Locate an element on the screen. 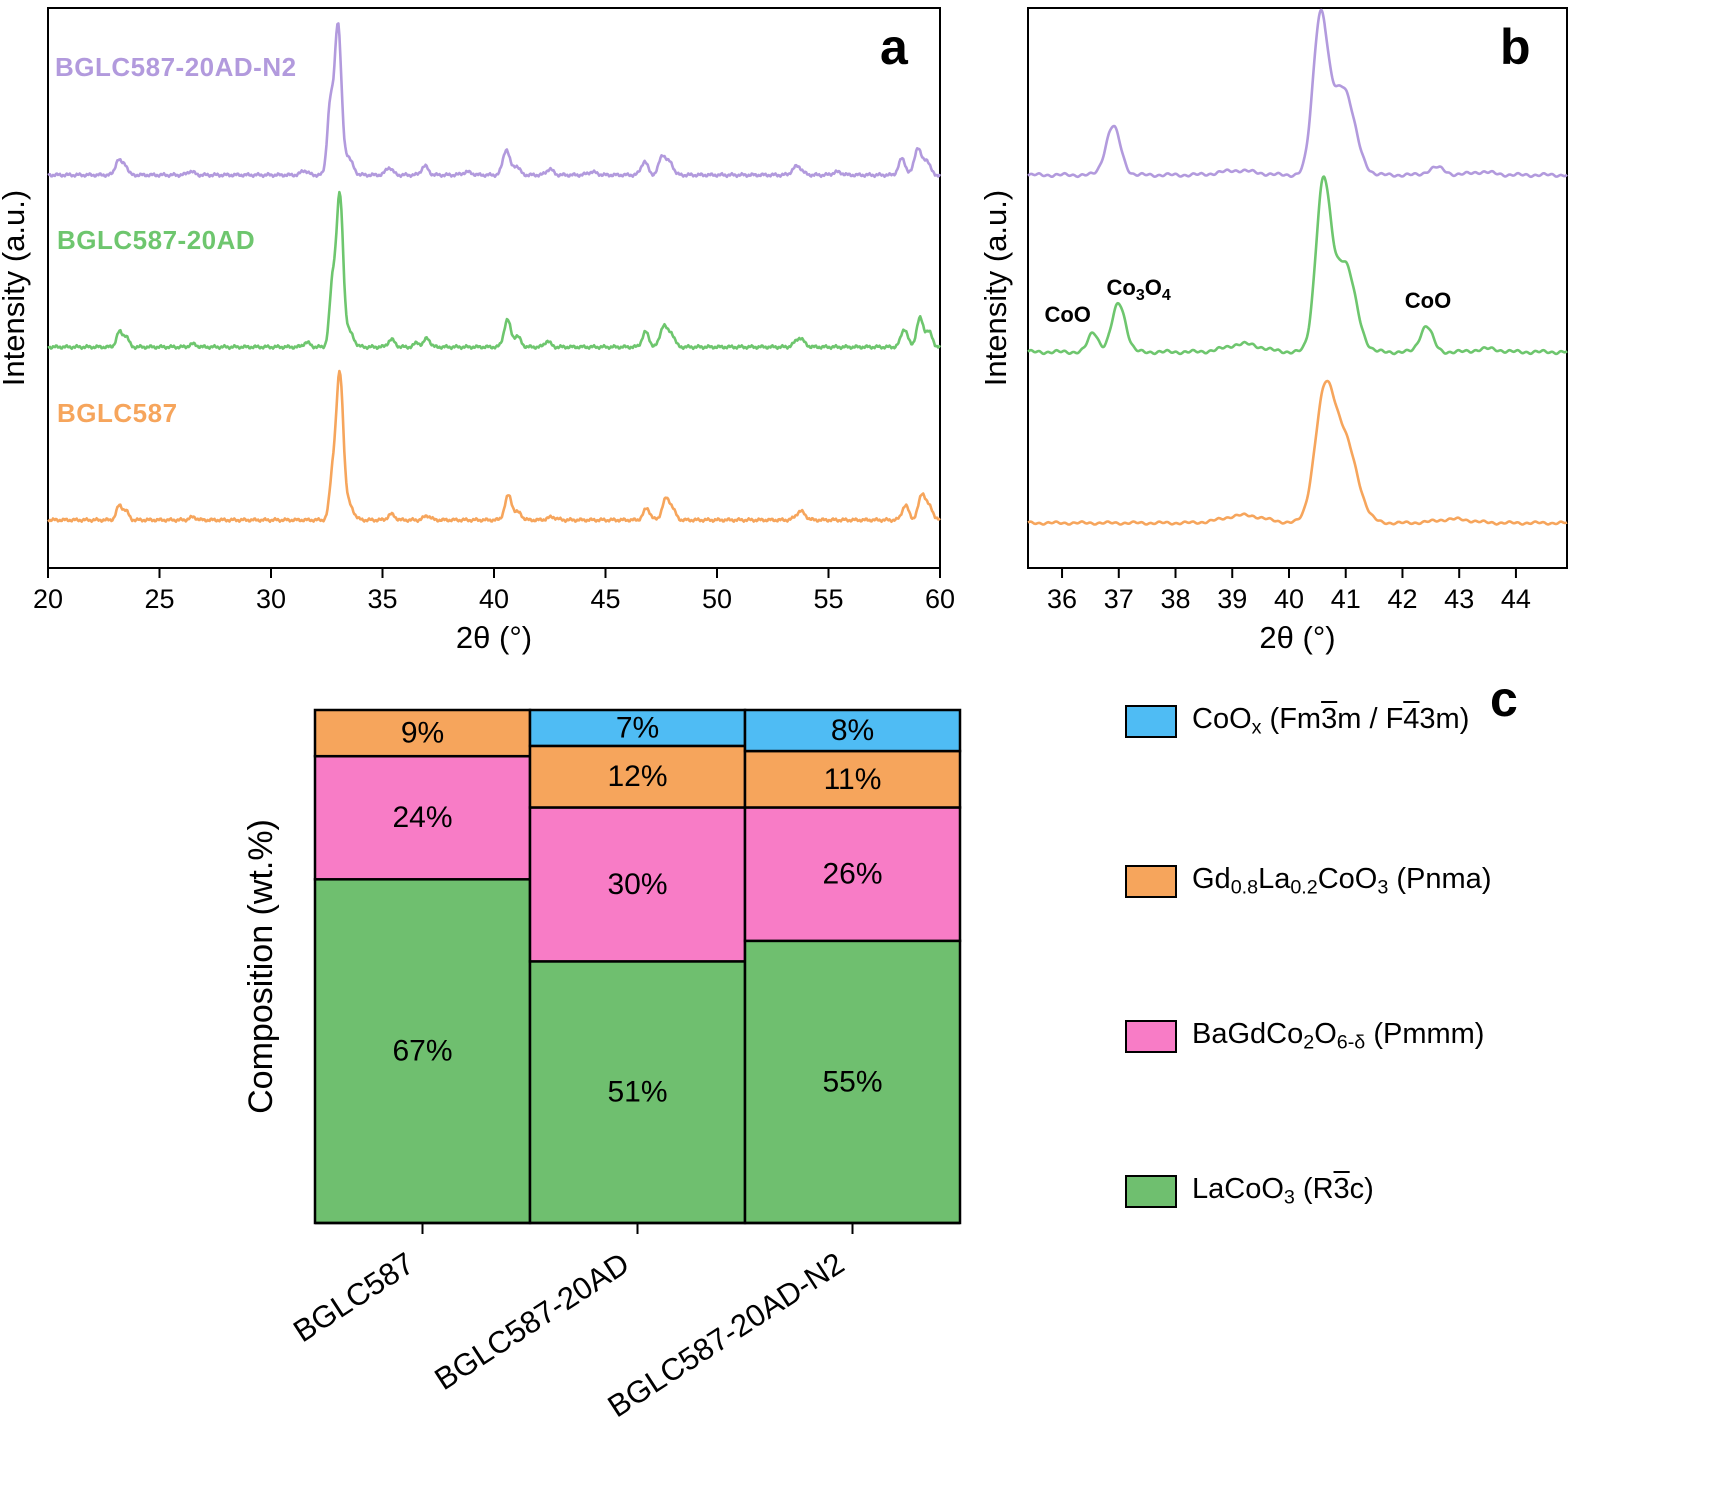  plot-frame is located at coordinates (1297, 288).